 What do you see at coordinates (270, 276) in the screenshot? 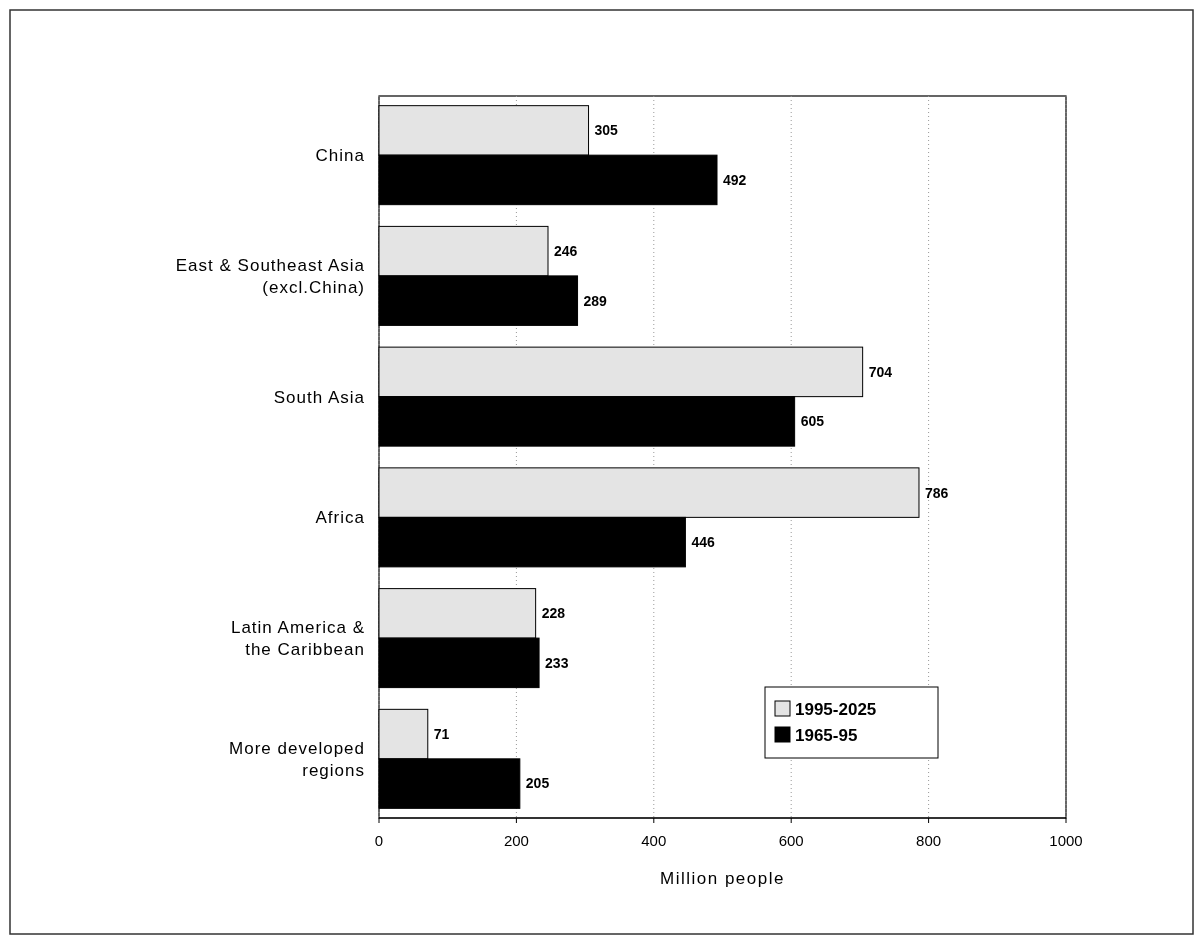
I see `y-tick-label: East & Southeast Asia (excl.China)` at bounding box center [270, 276].